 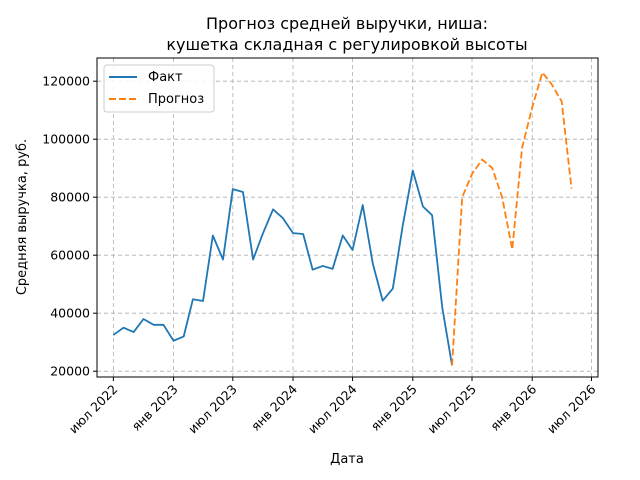 I want to click on y-axis-label: Средняя выручка, руб., so click(x=22, y=217).